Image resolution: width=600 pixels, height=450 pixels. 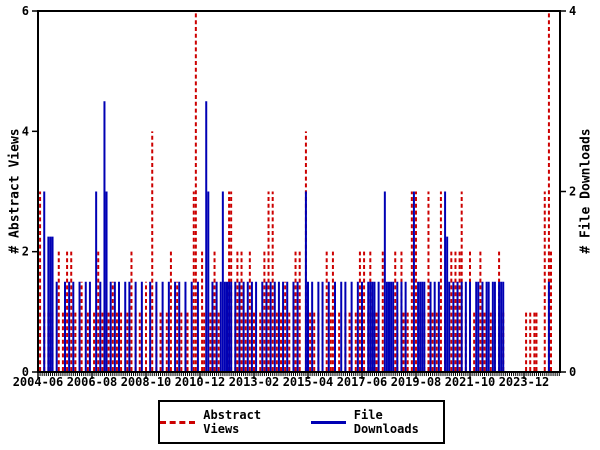 What do you see at coordinates (38, 382) in the screenshot?
I see `x-tick-label: 2004-06` at bounding box center [38, 382].